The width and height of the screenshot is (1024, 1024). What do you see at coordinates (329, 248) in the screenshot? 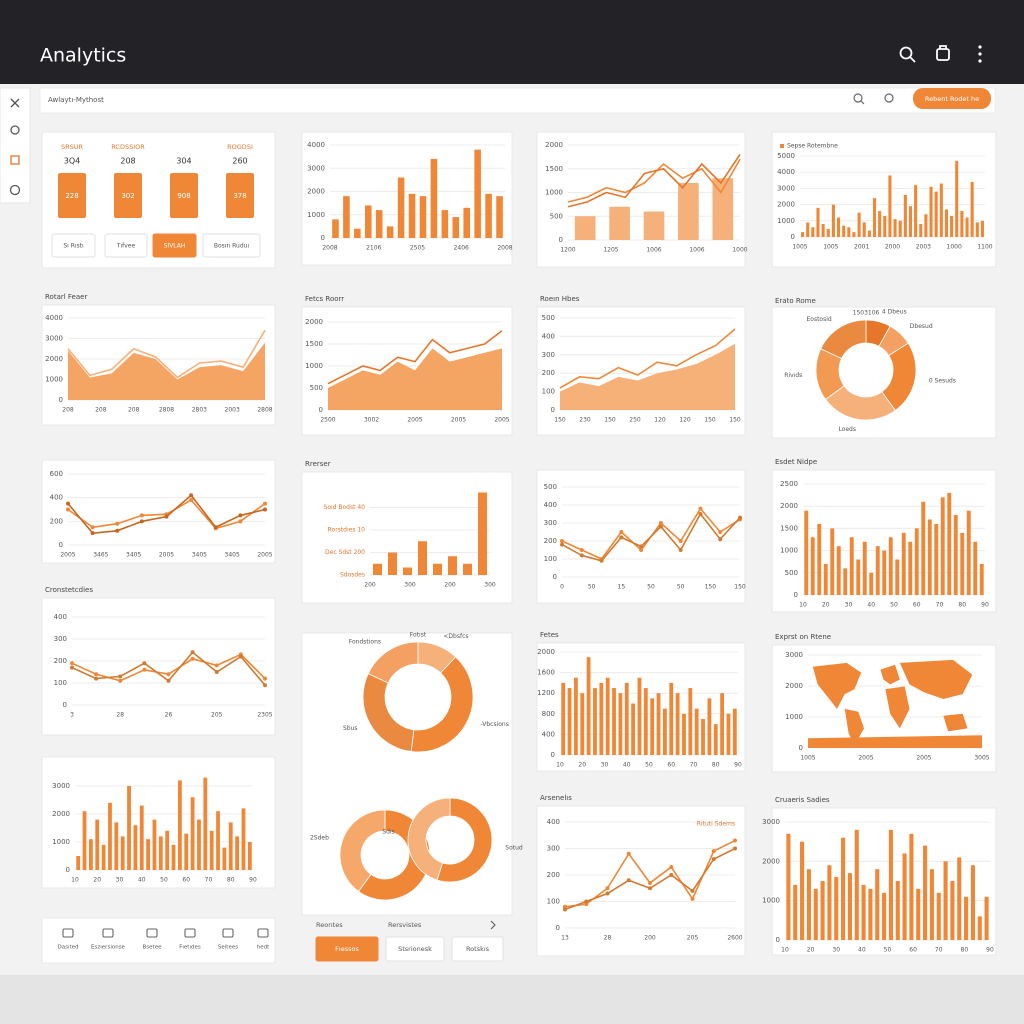
I see `x-tick-label: 2008` at bounding box center [329, 248].